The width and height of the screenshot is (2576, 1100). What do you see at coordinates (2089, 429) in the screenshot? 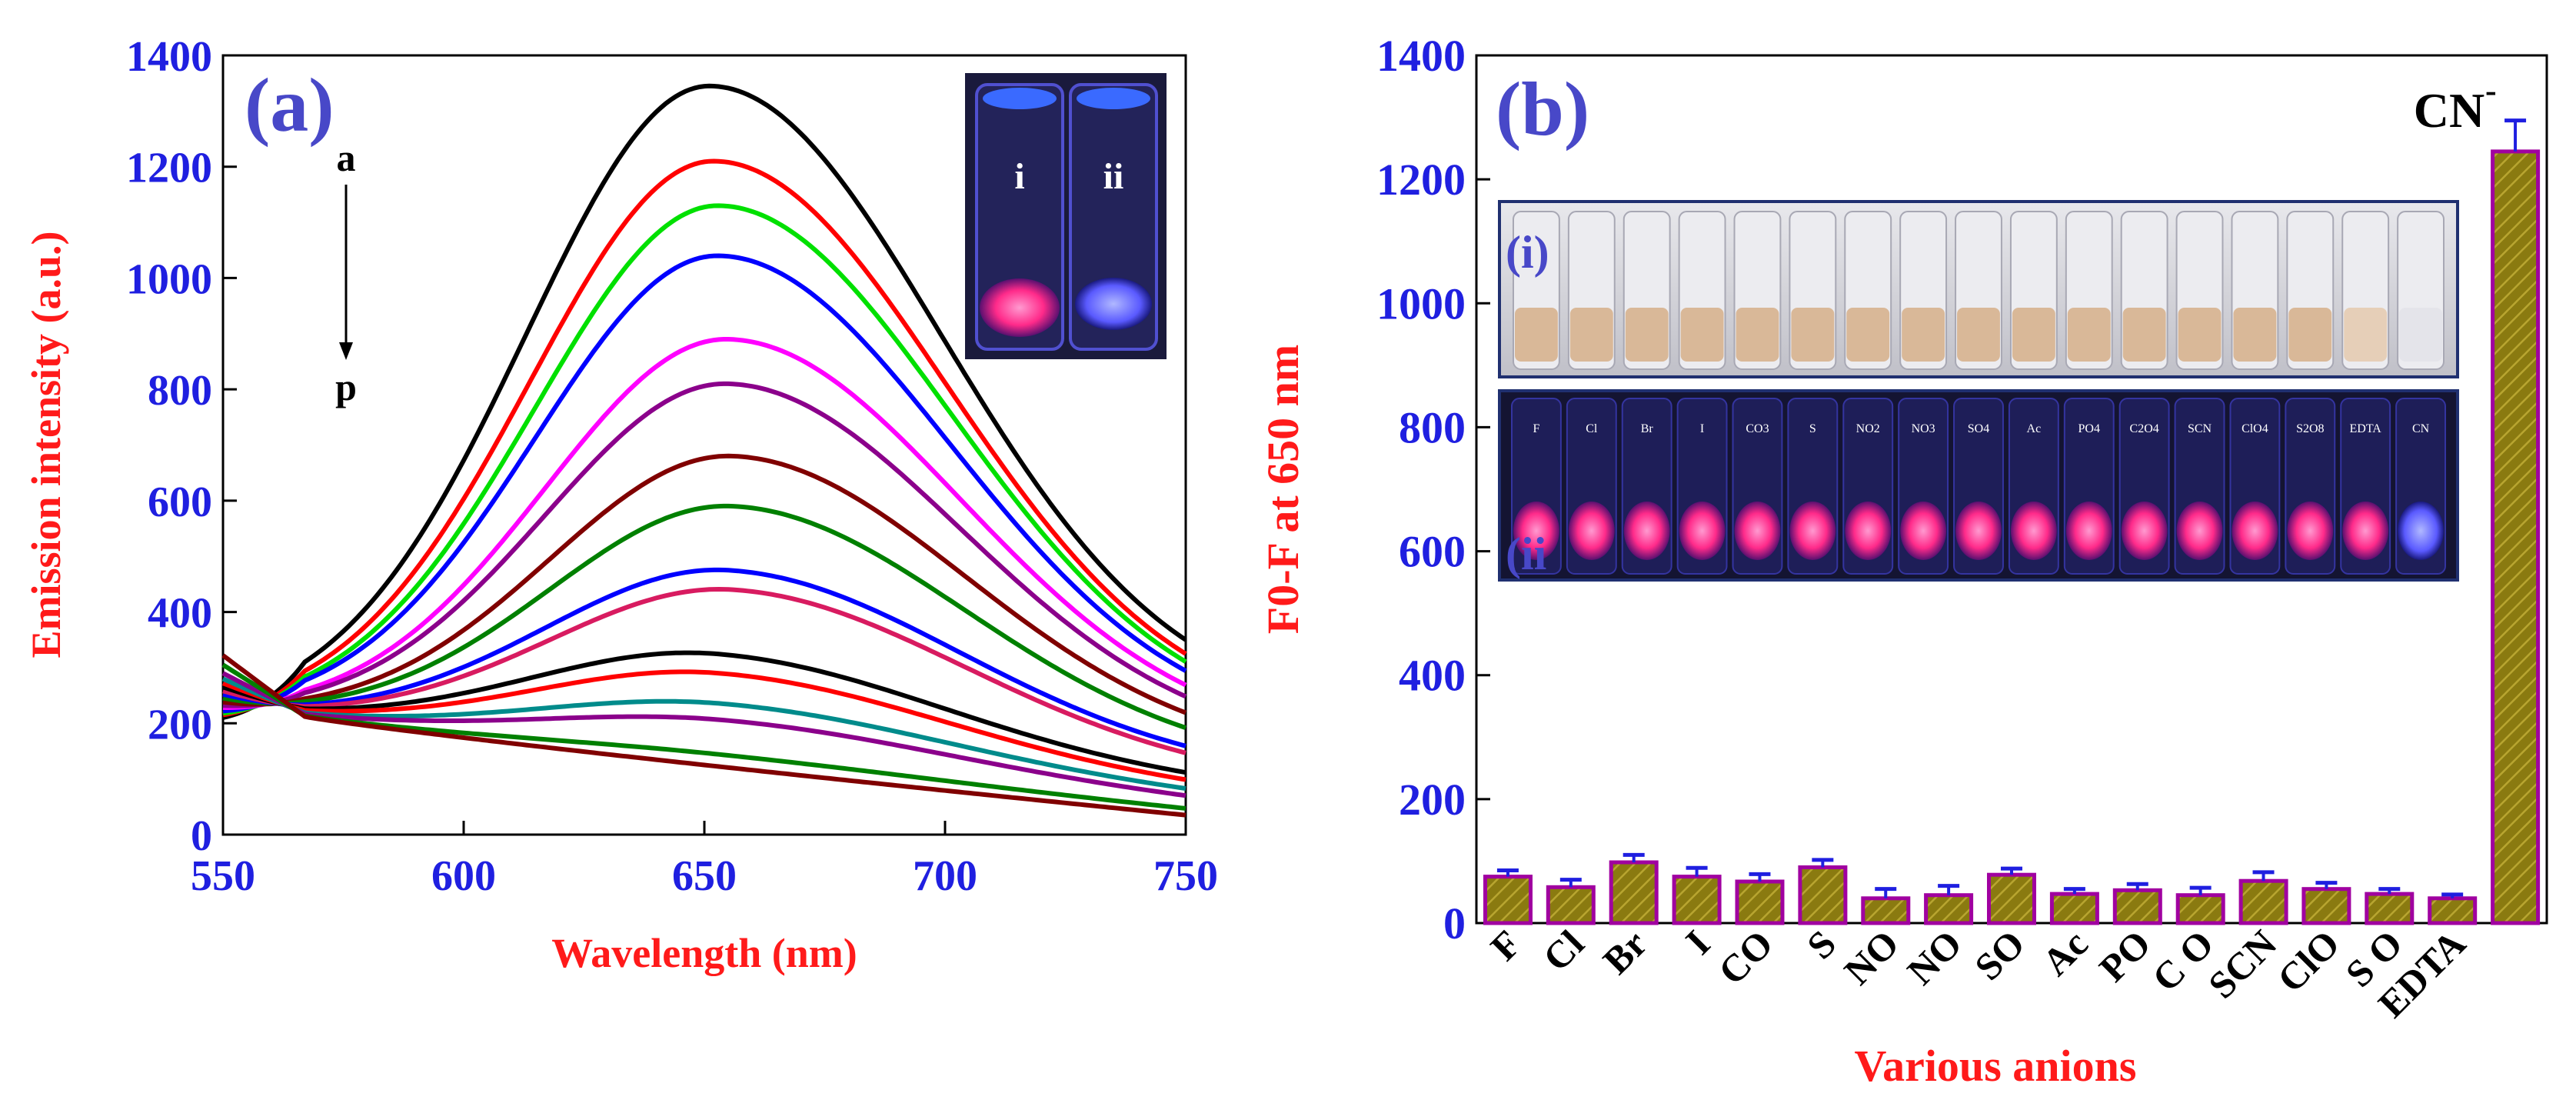
I see `uv-vial-label: PO4` at bounding box center [2089, 429].